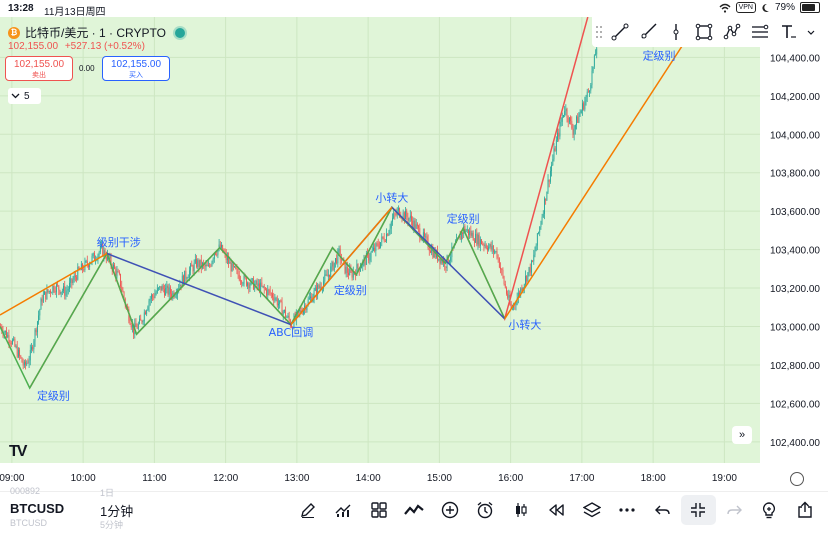 This screenshot has height=545, width=828. I want to click on sell-button: 102,155.00 卖出, so click(39, 68).